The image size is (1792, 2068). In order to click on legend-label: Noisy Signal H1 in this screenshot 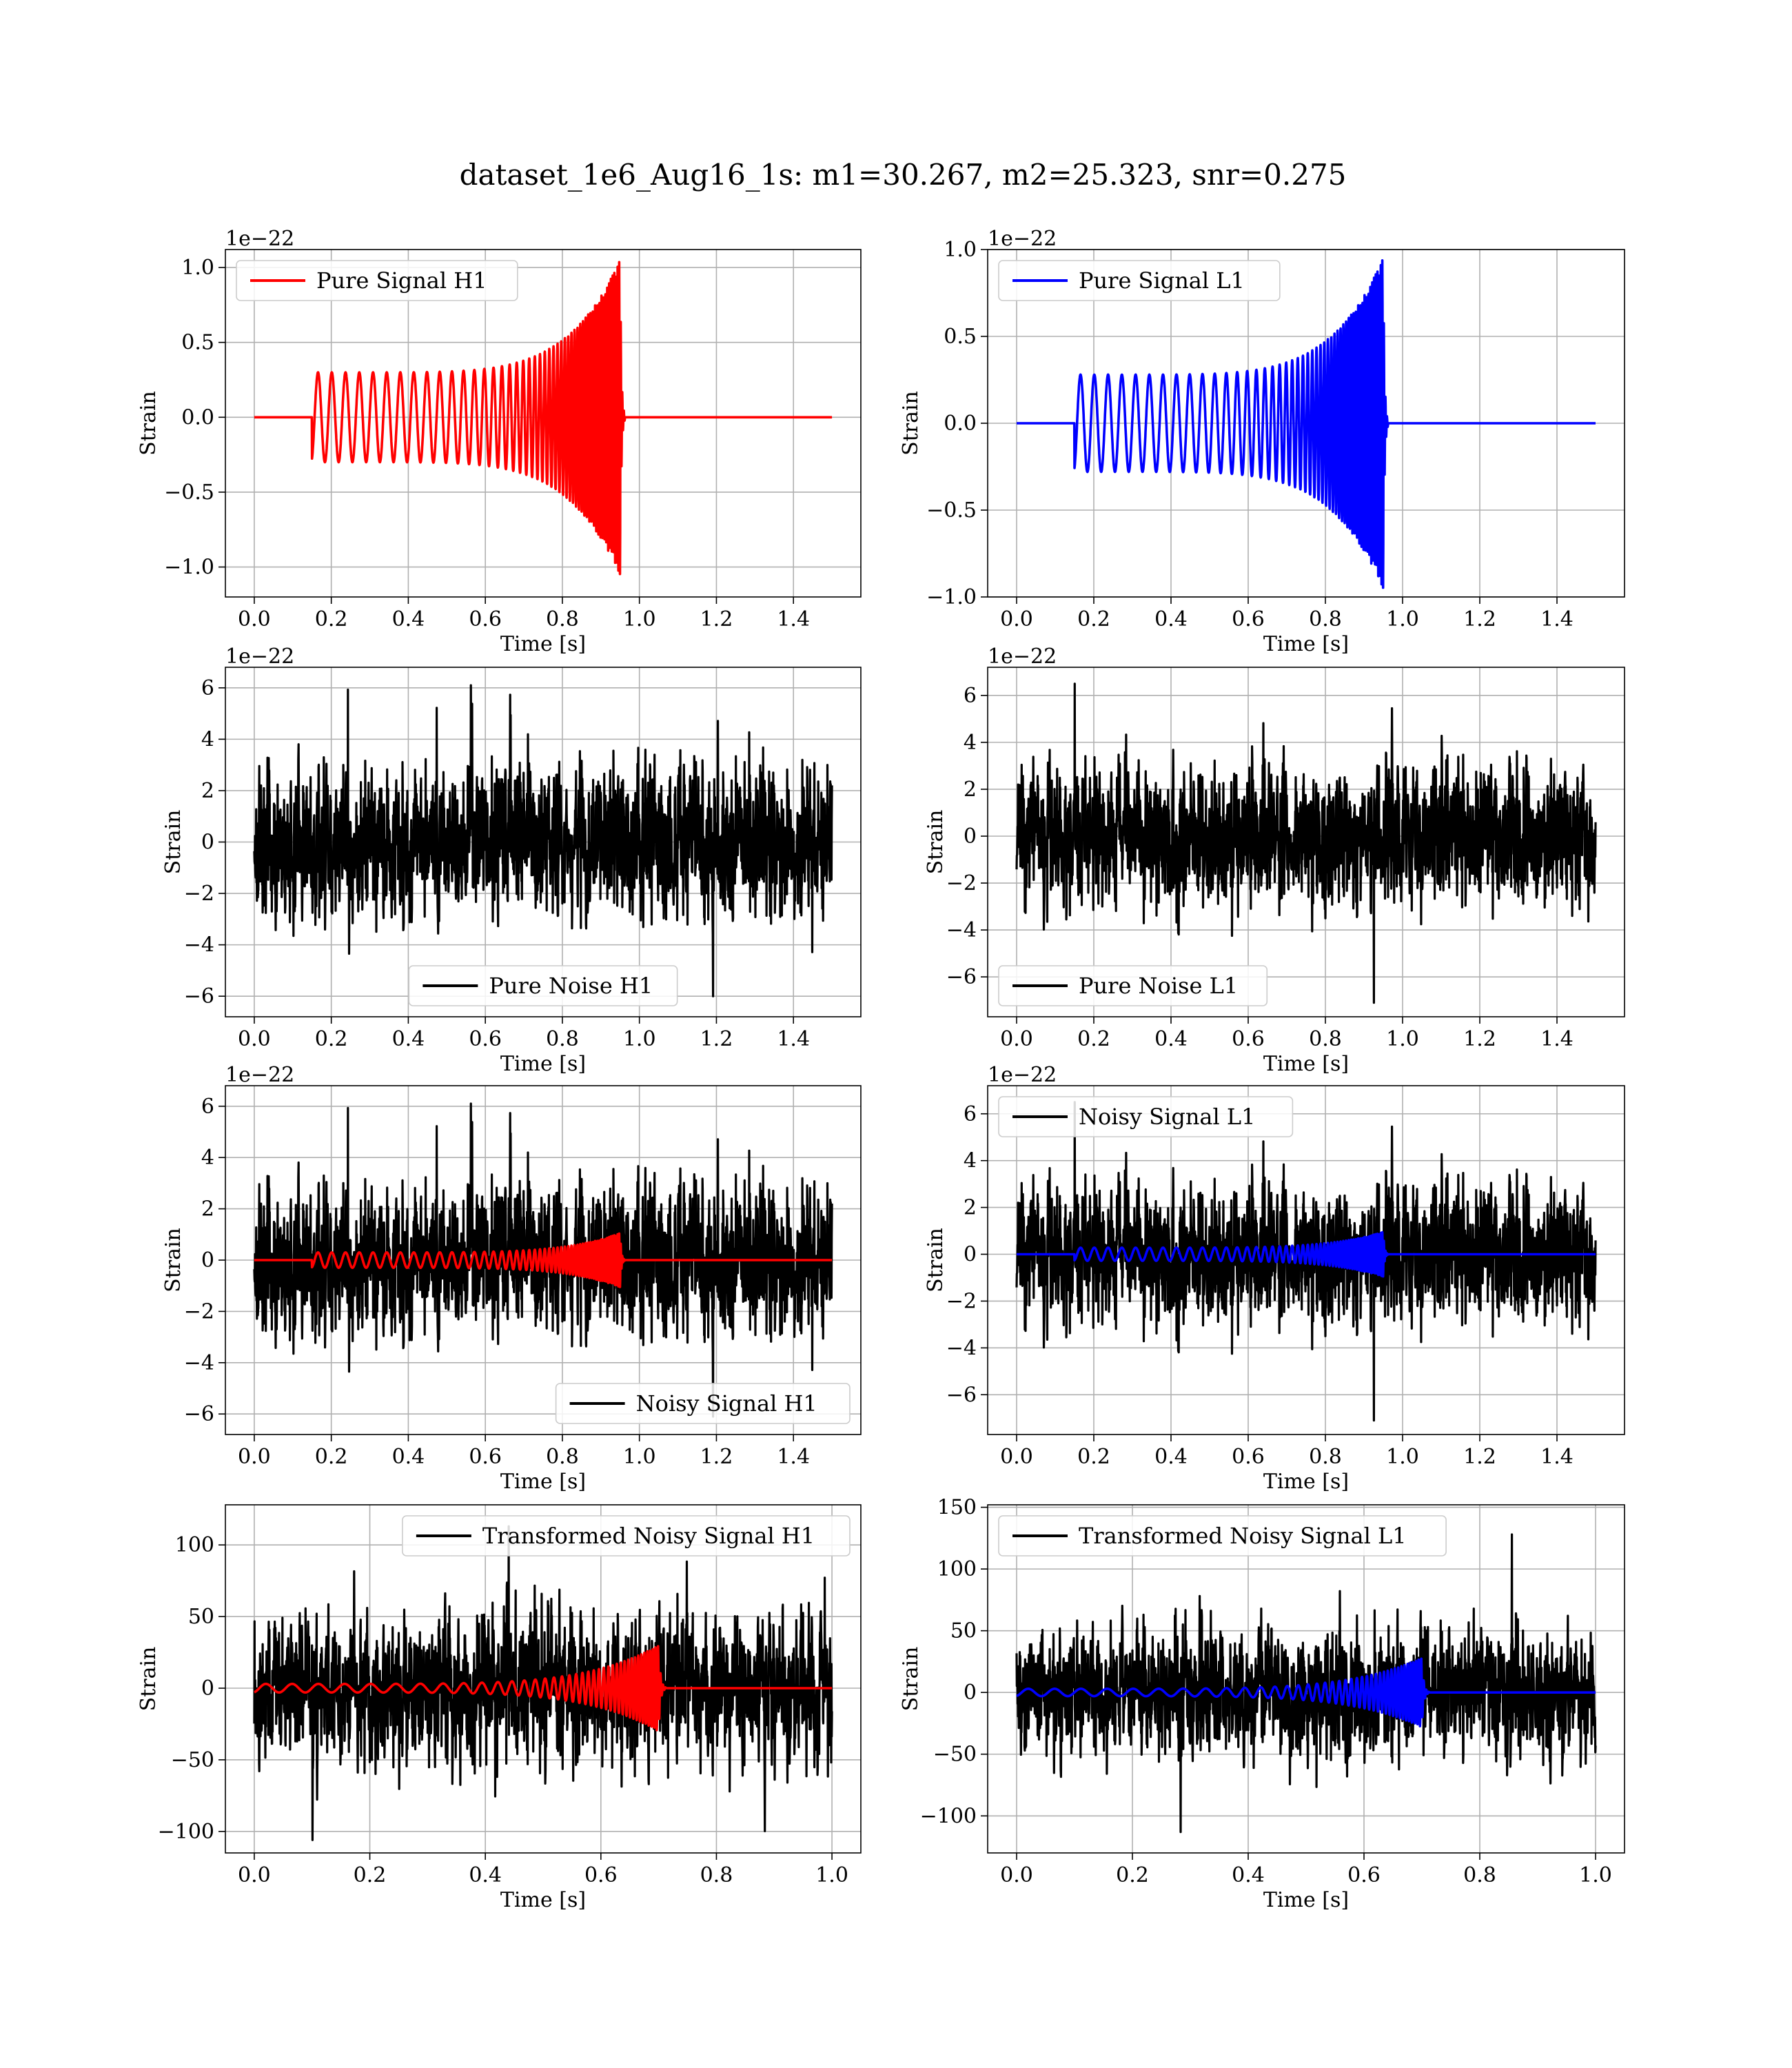, I will do `click(726, 1403)`.